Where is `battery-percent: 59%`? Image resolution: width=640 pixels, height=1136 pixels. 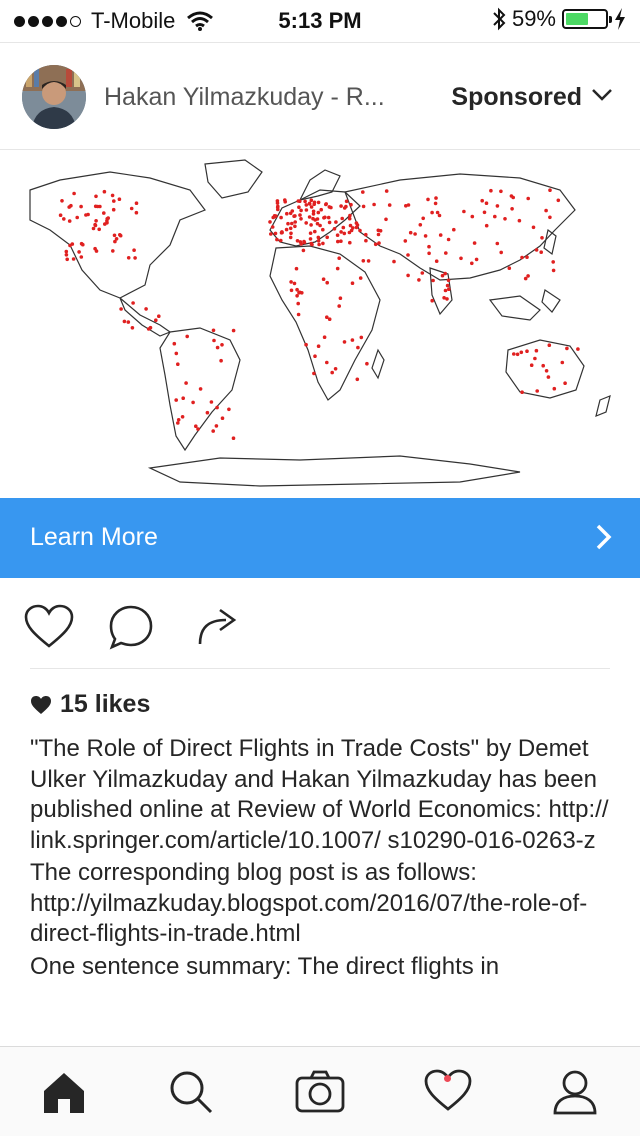
battery-percent: 59% is located at coordinates (533, 18).